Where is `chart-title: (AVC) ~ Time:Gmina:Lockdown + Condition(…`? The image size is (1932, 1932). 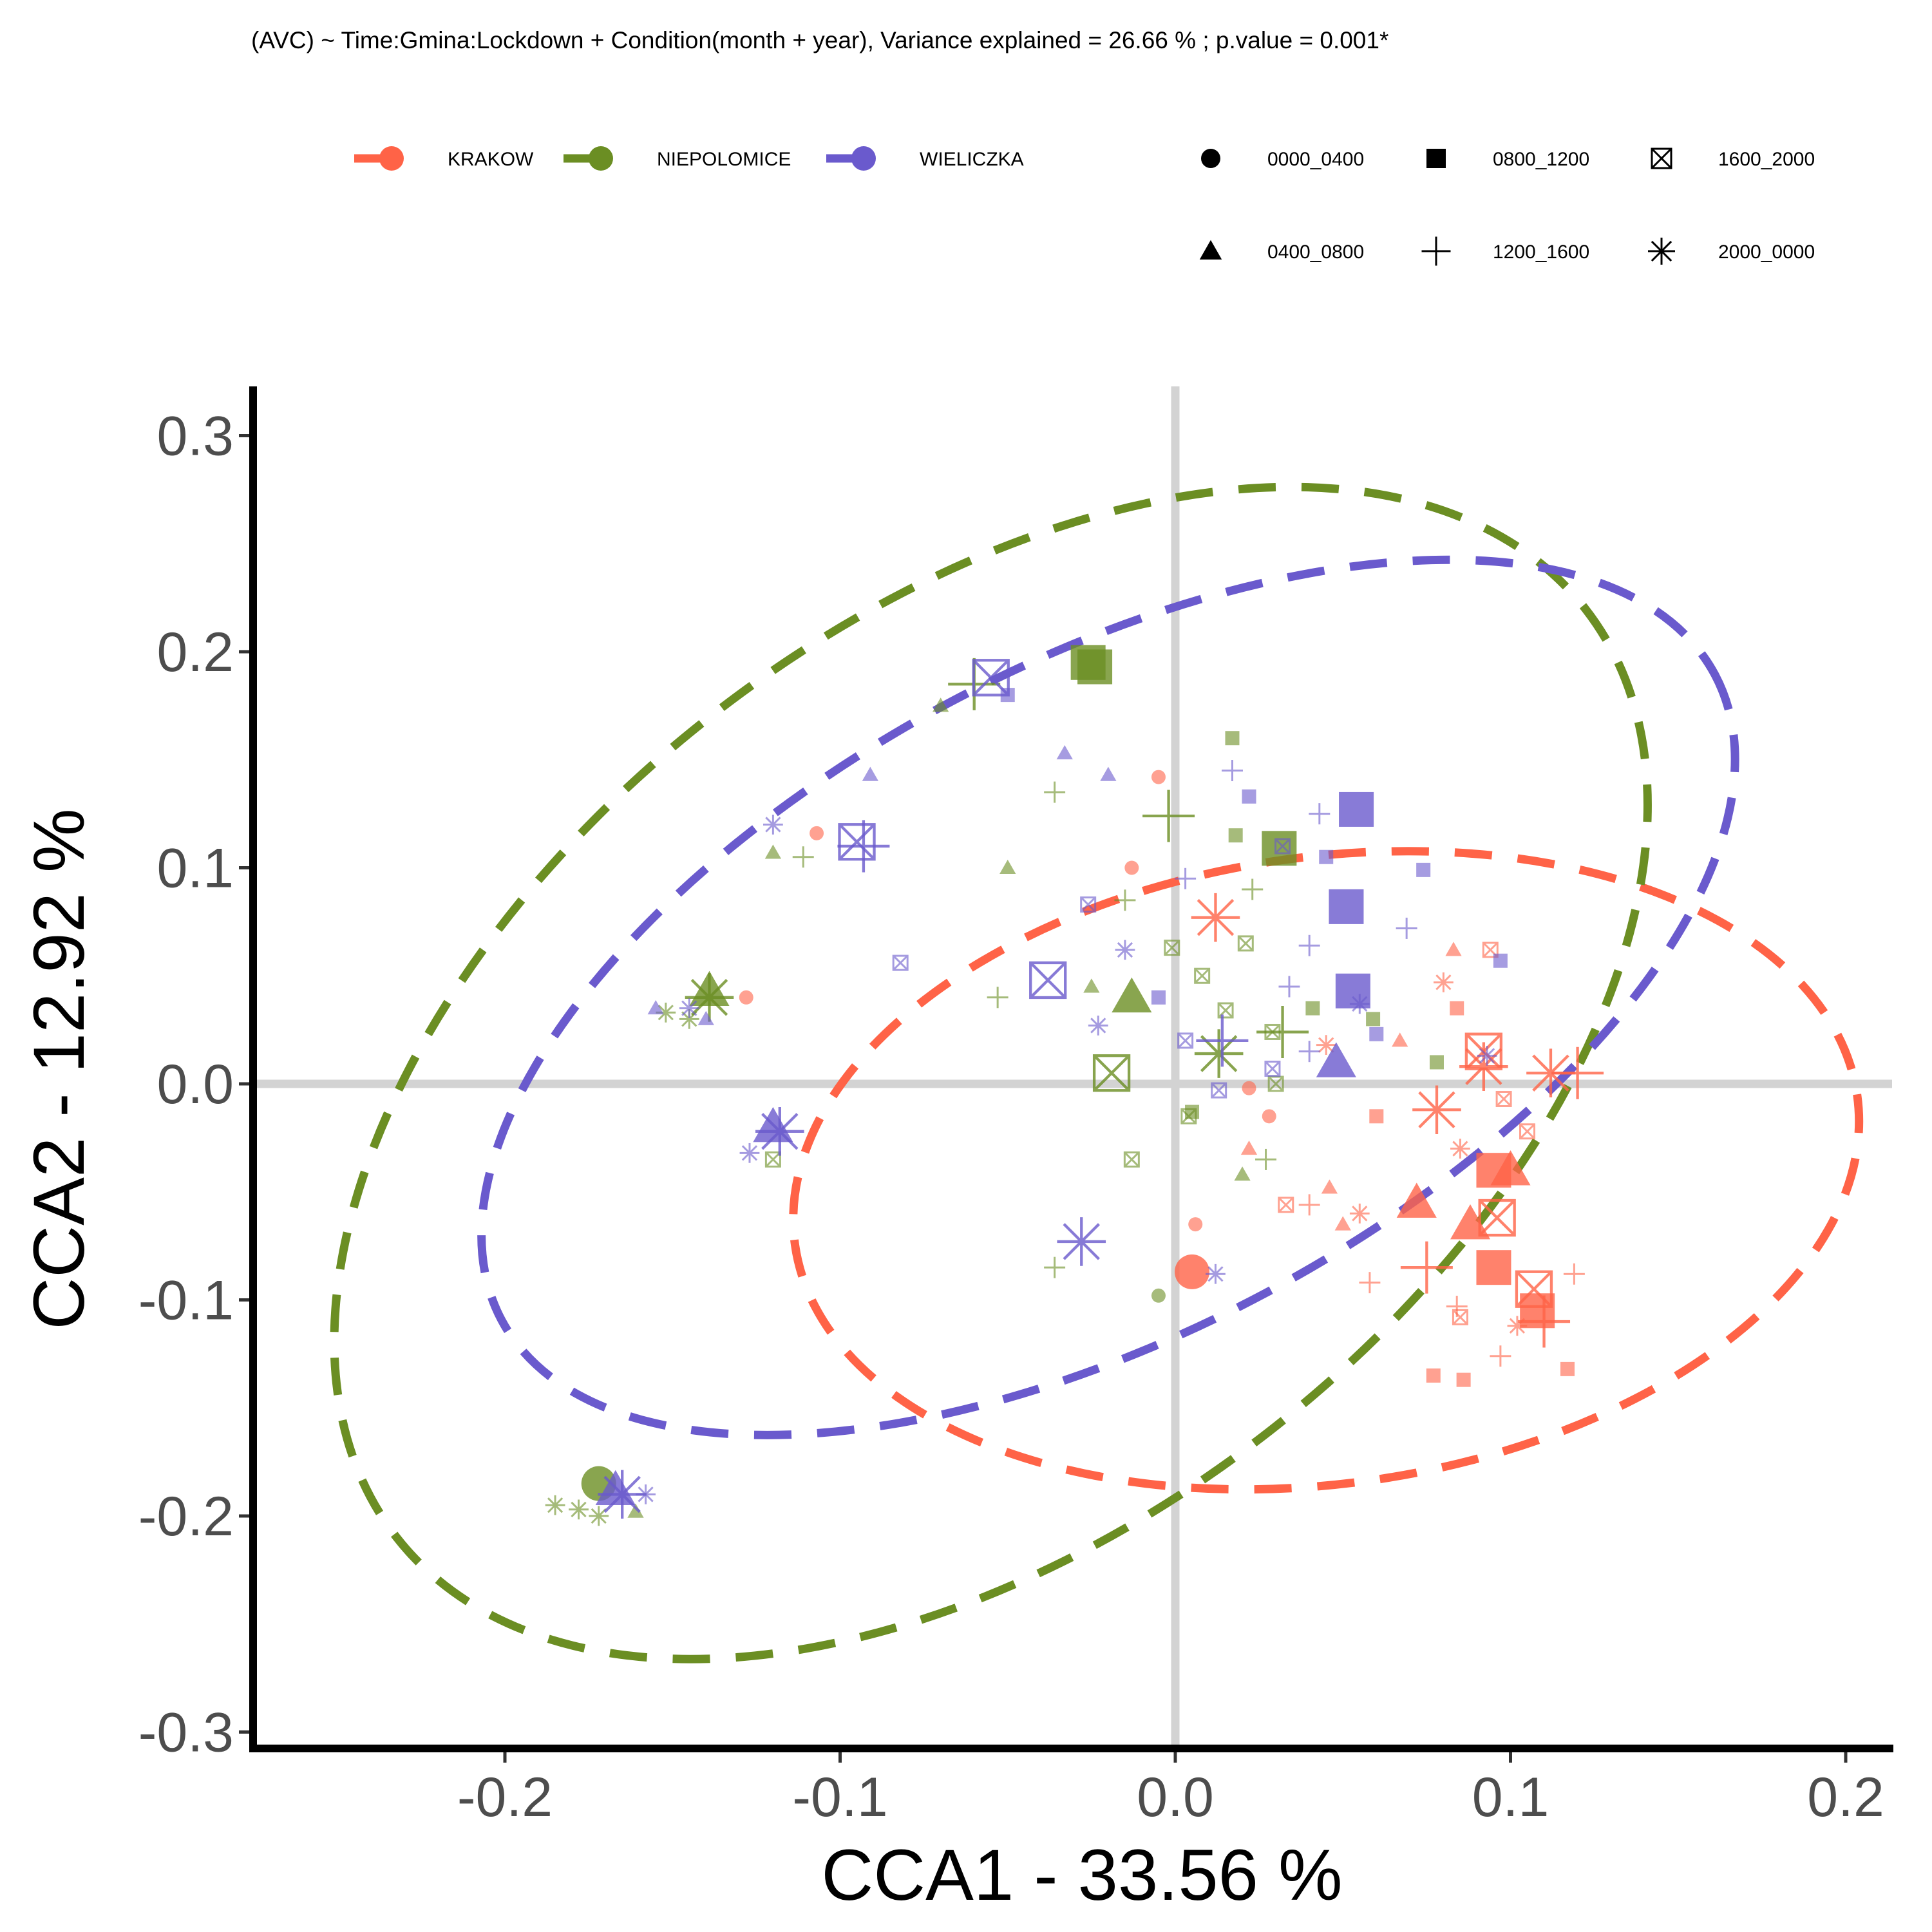
chart-title: (AVC) ~ Time:Gmina:Lockdown + Condition(… is located at coordinates (819, 40).